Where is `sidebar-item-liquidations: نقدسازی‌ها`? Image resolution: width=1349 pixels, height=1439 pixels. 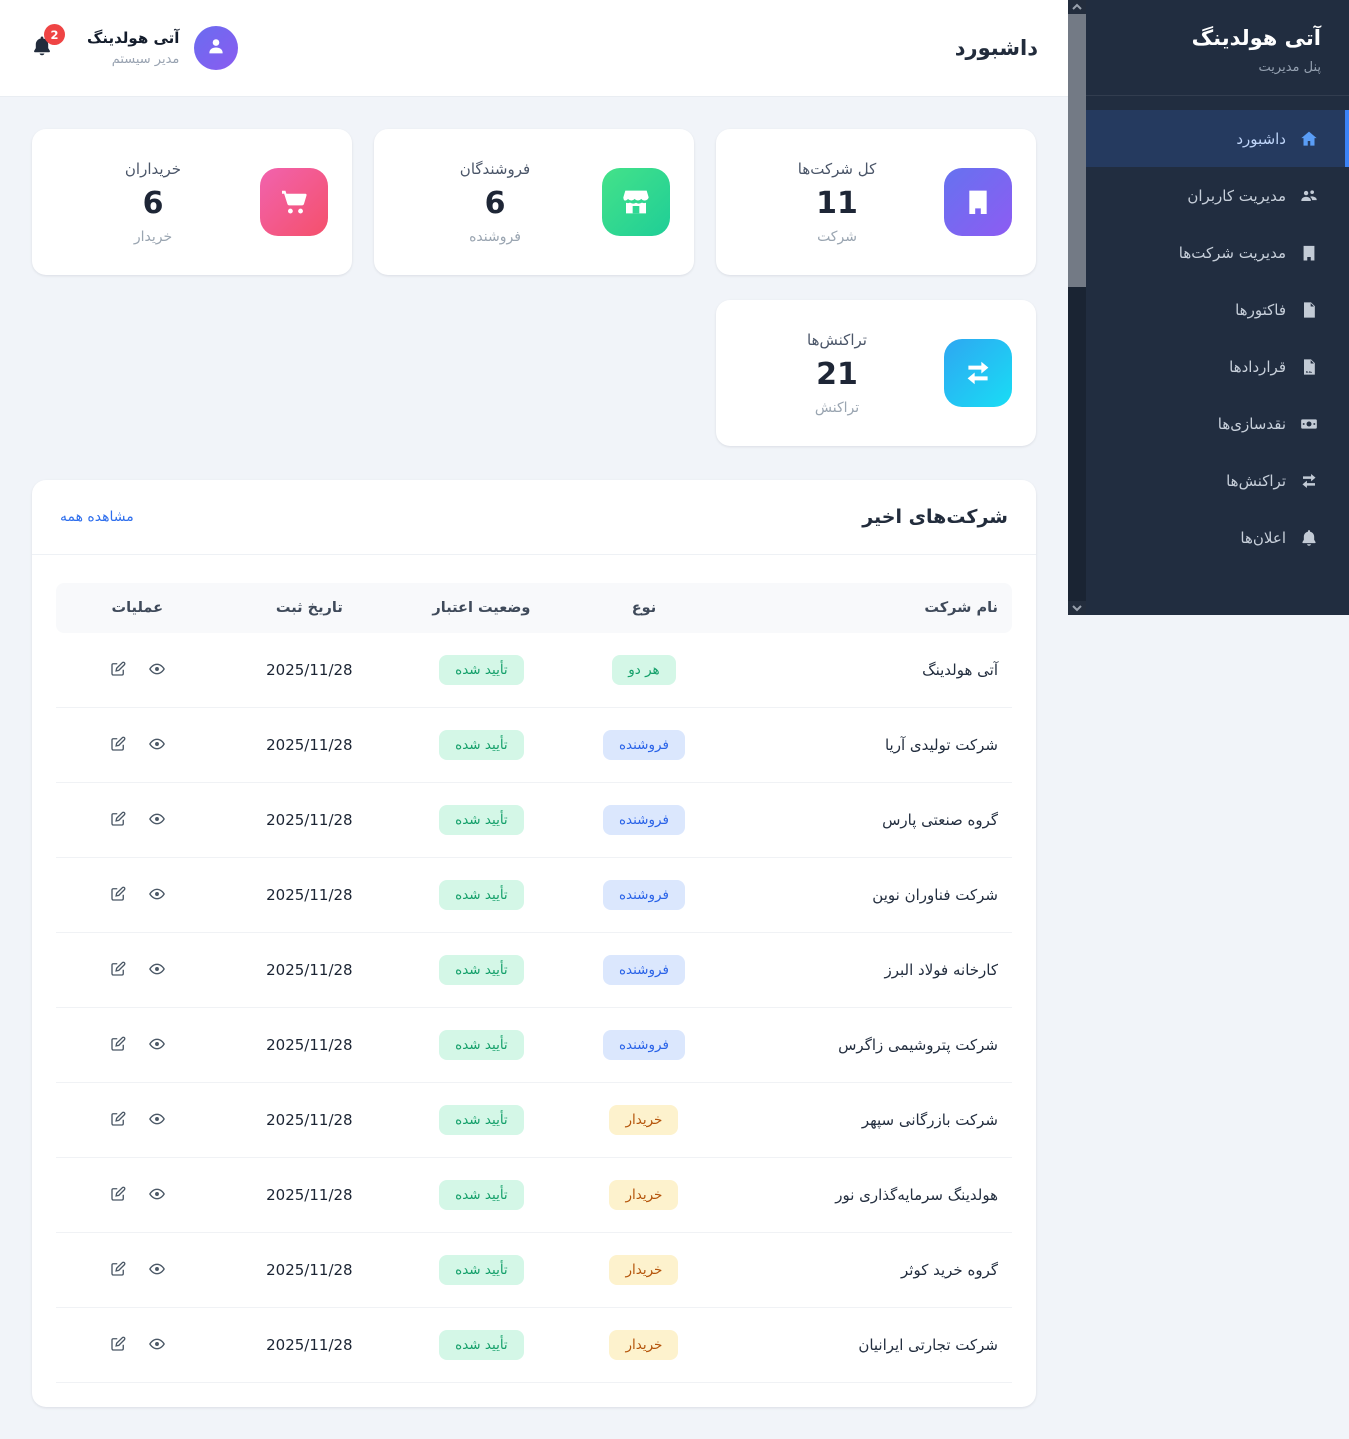
sidebar-item-liquidations: نقدسازی‌ها is located at coordinates (1217, 423).